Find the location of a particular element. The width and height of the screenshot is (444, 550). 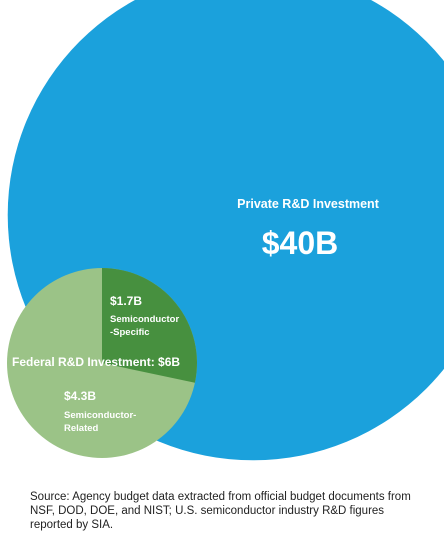

semiconductor-specific-name-line-2: -Specific is located at coordinates (130, 332).